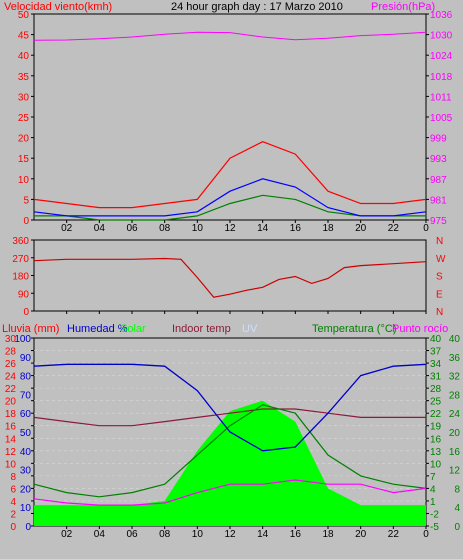  I want to click on solar-y-tick-label: 0, so click(457, 527).